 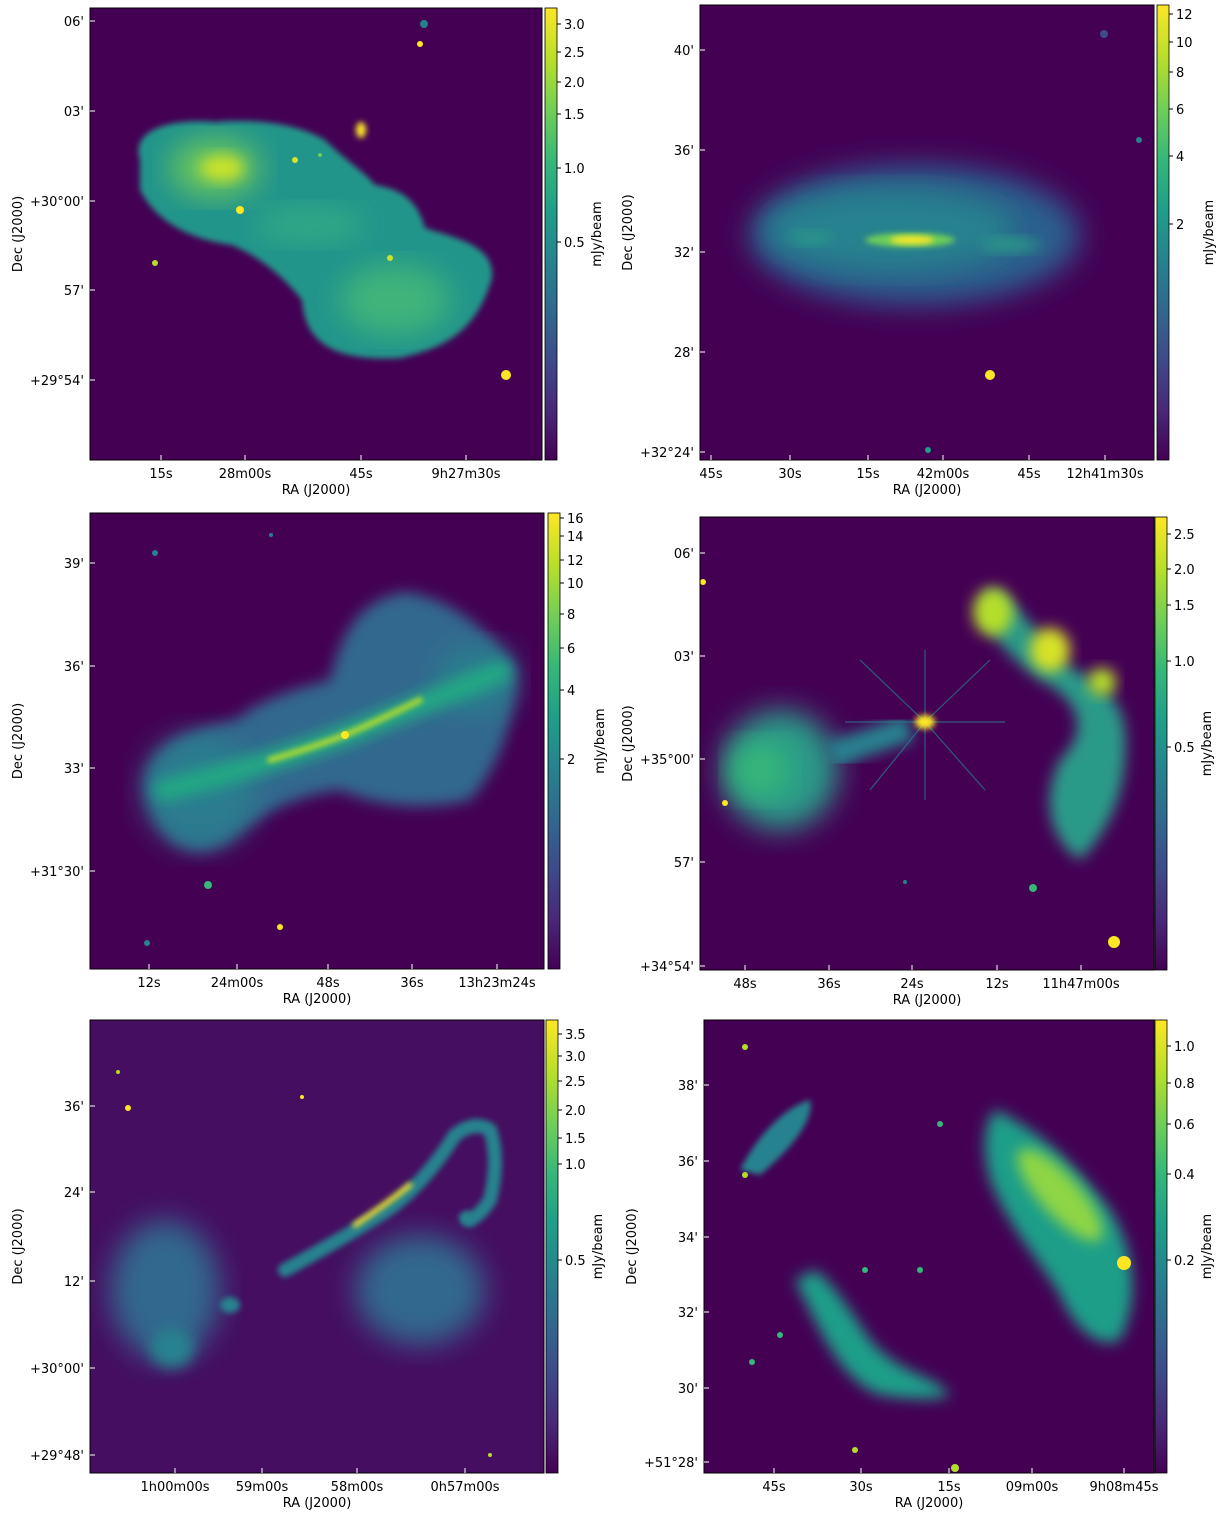 I want to click on panel-2-cb-ticks: 12 10 8 6 4 2 mJy/beam, so click(x=1193, y=136).